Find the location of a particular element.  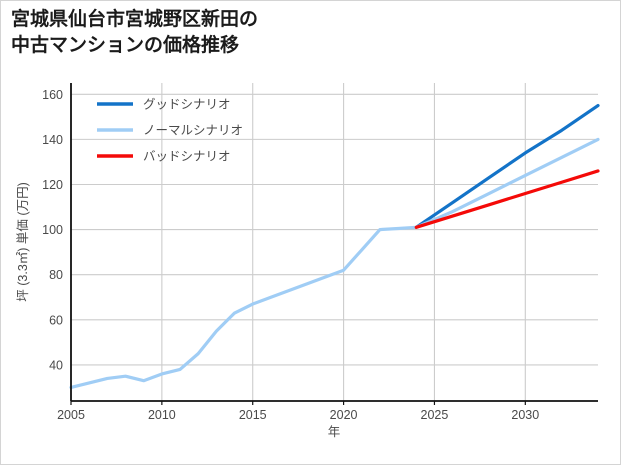

y-tick-label: 160 is located at coordinates (52, 95).